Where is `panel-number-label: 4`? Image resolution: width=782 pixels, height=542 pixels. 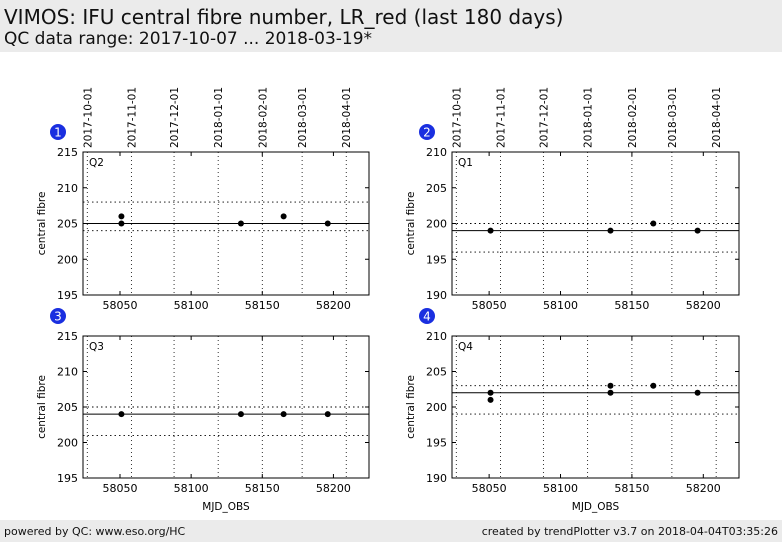
panel-number-label: 4 is located at coordinates (427, 317).